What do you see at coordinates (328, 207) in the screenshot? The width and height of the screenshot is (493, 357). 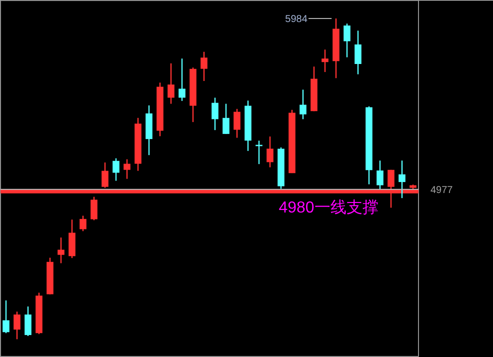 I see `annotation: 4980一线支撑` at bounding box center [328, 207].